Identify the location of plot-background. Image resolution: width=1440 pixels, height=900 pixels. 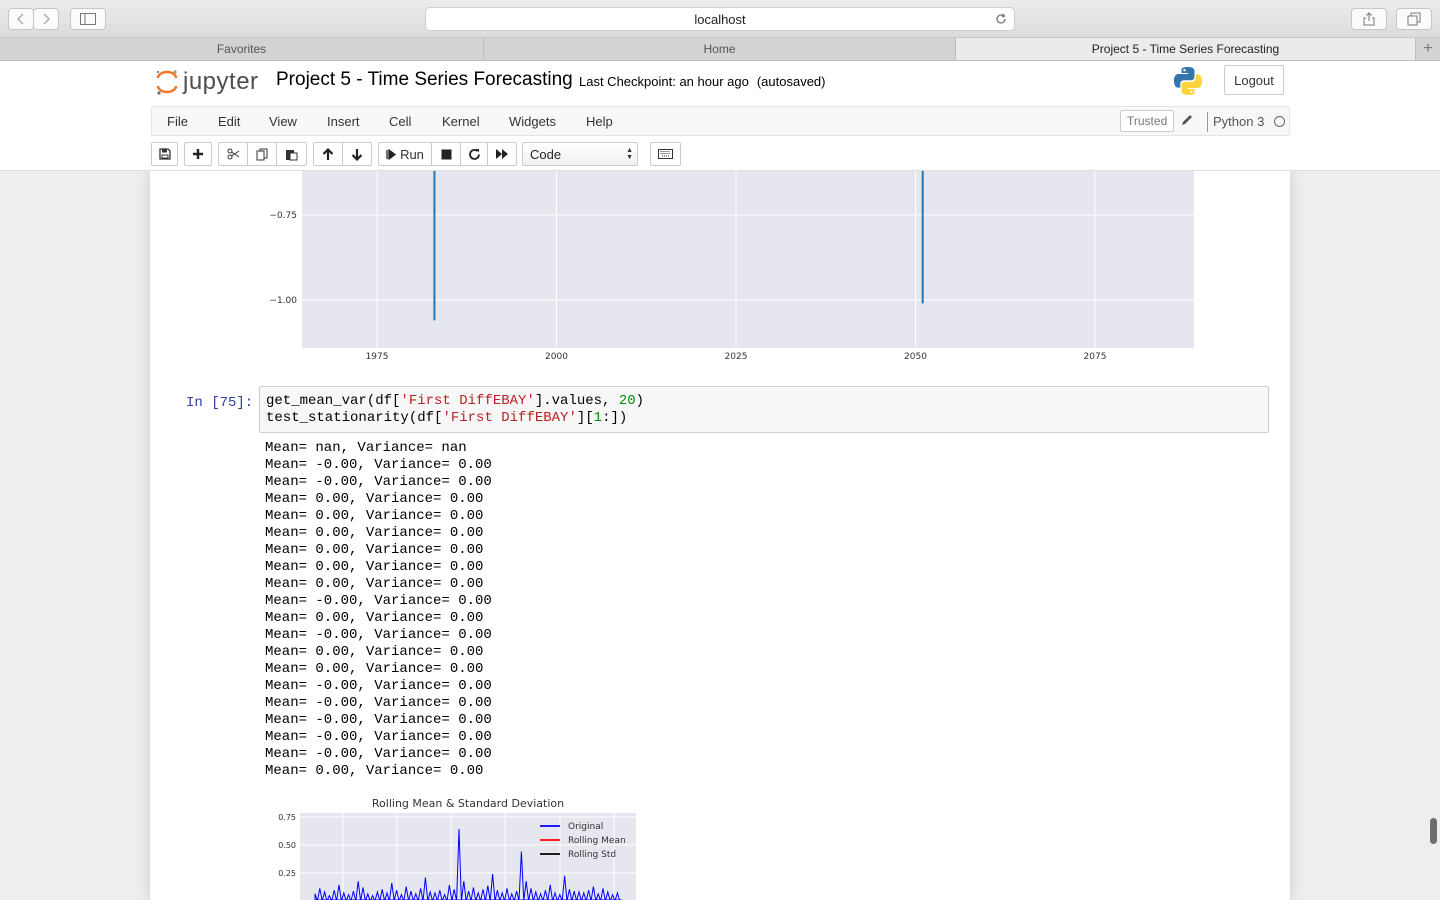
(748, 259).